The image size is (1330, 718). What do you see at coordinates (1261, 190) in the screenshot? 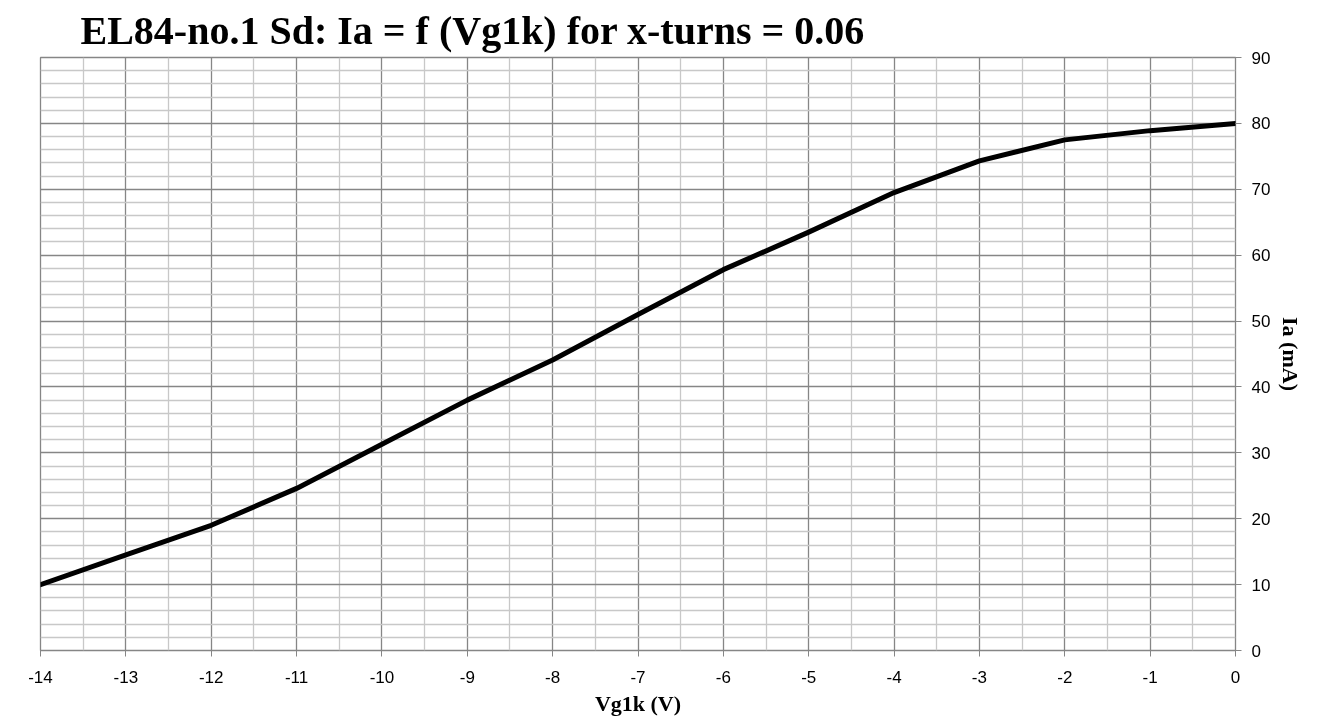
I see `y-tick-label: 70` at bounding box center [1261, 190].